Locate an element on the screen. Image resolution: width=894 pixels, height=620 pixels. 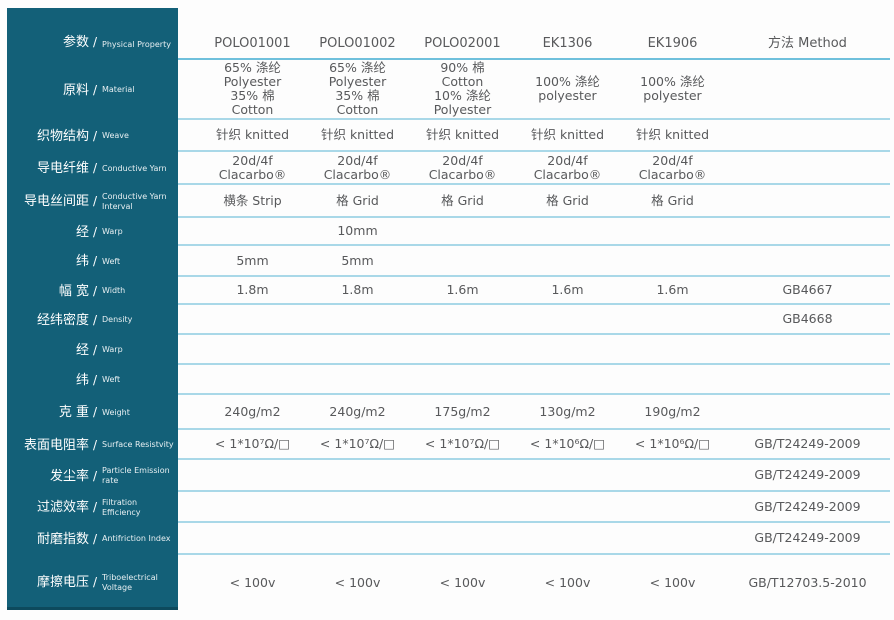
row-label-zh: 纬 / is located at coordinates (52, 261).